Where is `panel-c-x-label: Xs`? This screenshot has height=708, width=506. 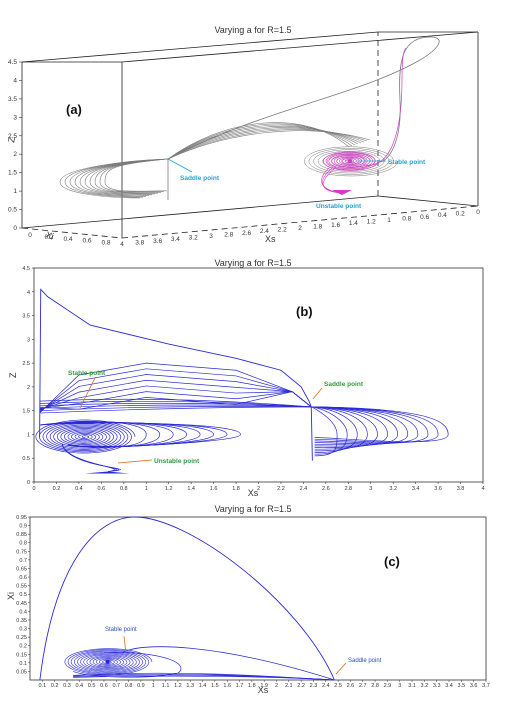 panel-c-x-label: Xs is located at coordinates (263, 690).